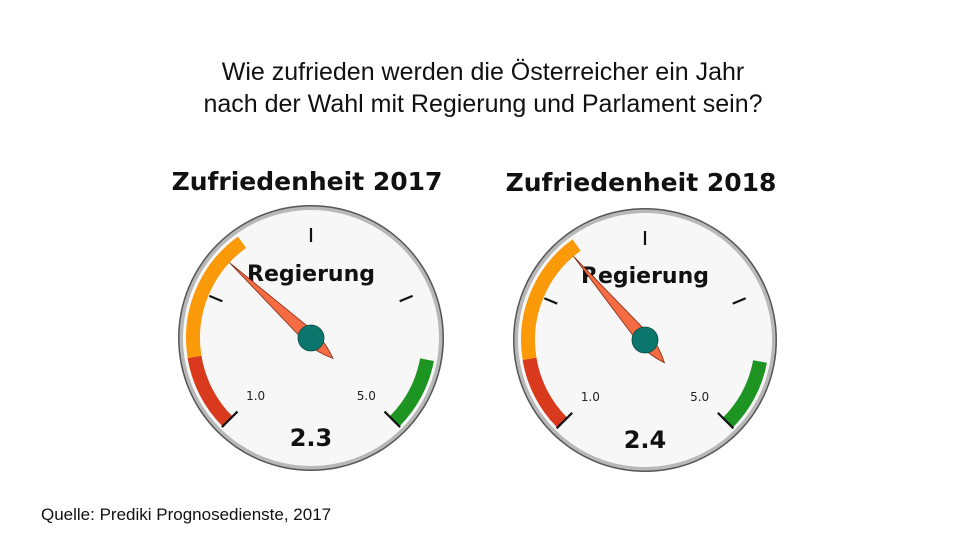  I want to click on gauge-2-title: Zufriedenheit 2018, so click(641, 182).